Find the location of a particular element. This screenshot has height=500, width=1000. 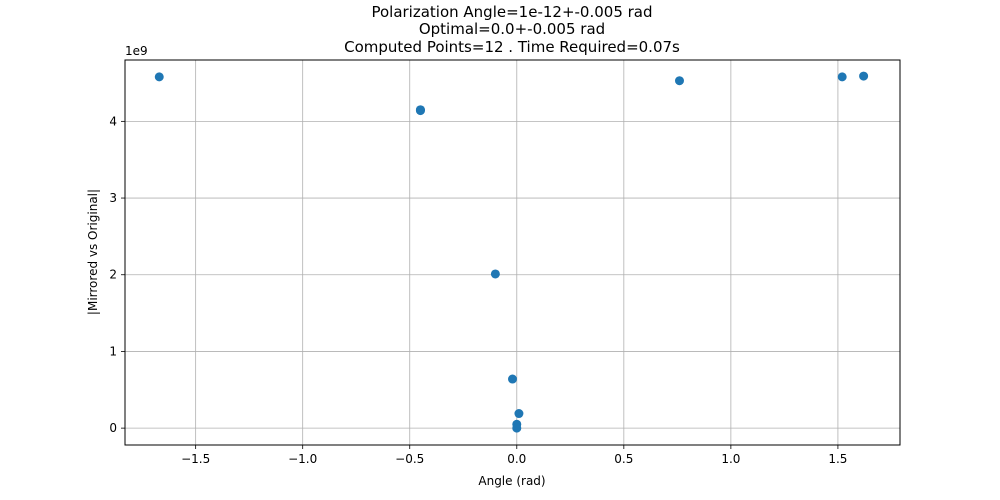

y-tick-label: 4 is located at coordinates (113, 121).